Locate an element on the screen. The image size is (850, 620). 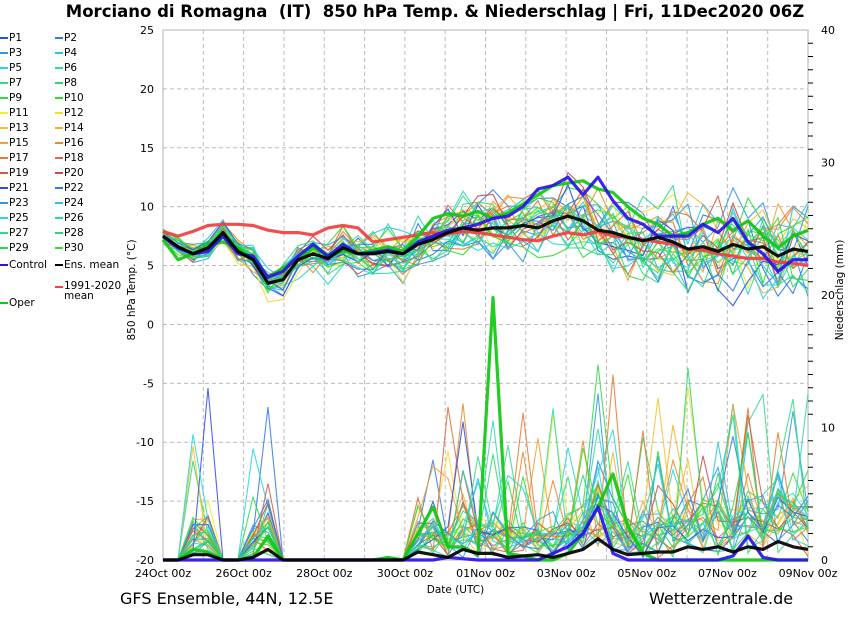
legend-item: P13 is located at coordinates (14, 128).